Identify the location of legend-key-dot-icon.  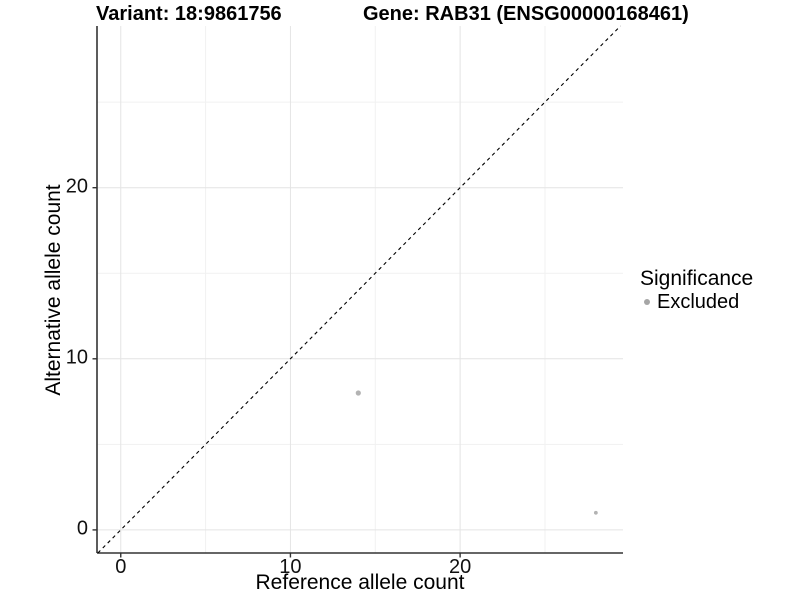
(647, 302).